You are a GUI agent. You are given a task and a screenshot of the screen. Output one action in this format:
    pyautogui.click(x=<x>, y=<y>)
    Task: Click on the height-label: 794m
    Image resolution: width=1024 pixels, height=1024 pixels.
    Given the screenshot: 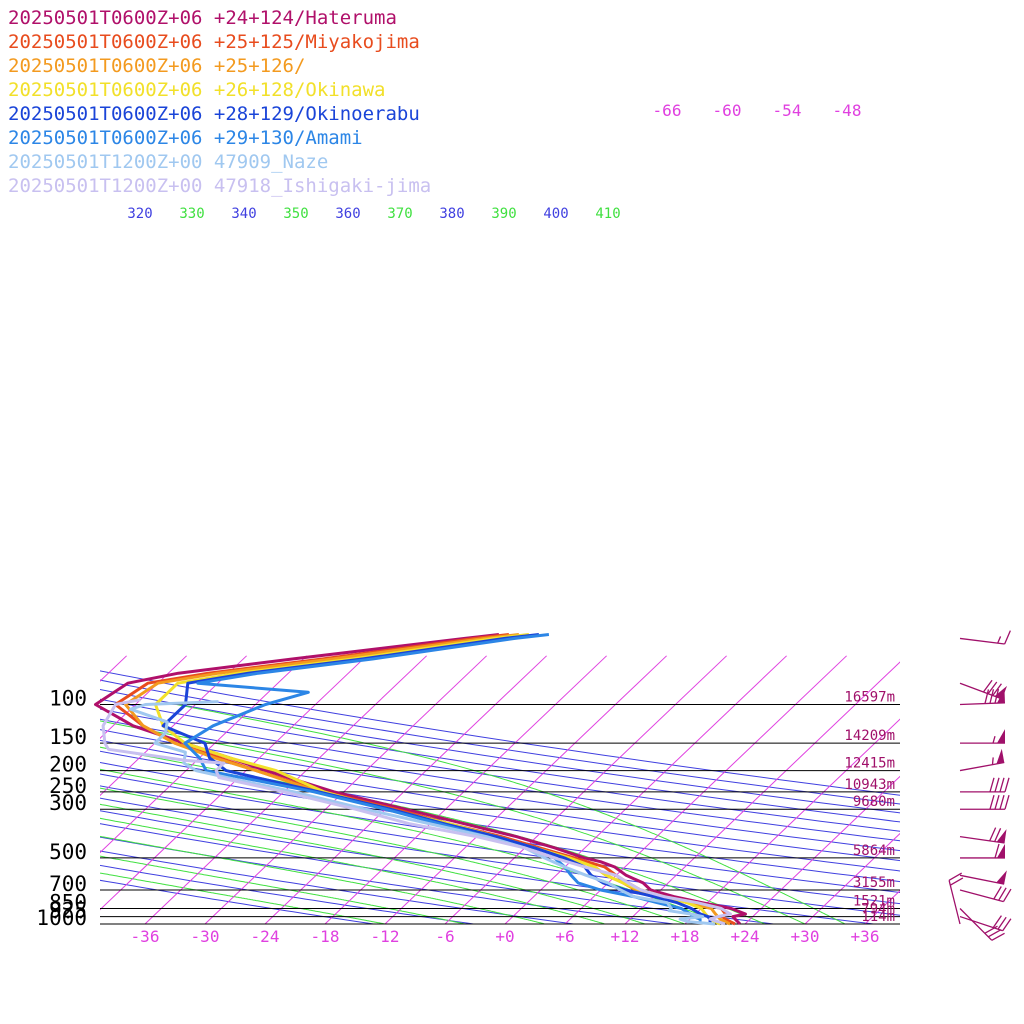 What is the action you would take?
    pyautogui.click(x=878, y=910)
    